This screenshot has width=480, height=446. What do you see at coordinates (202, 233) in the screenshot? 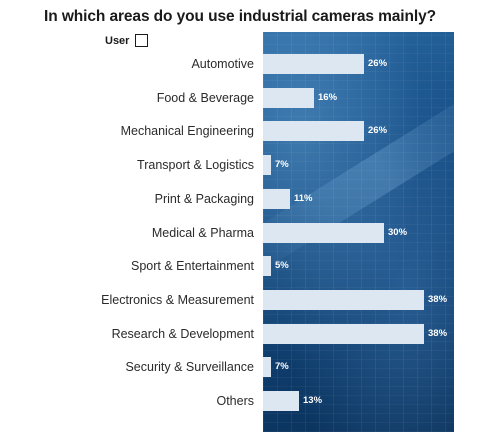
I see `category-label: Medical & Pharma` at bounding box center [202, 233].